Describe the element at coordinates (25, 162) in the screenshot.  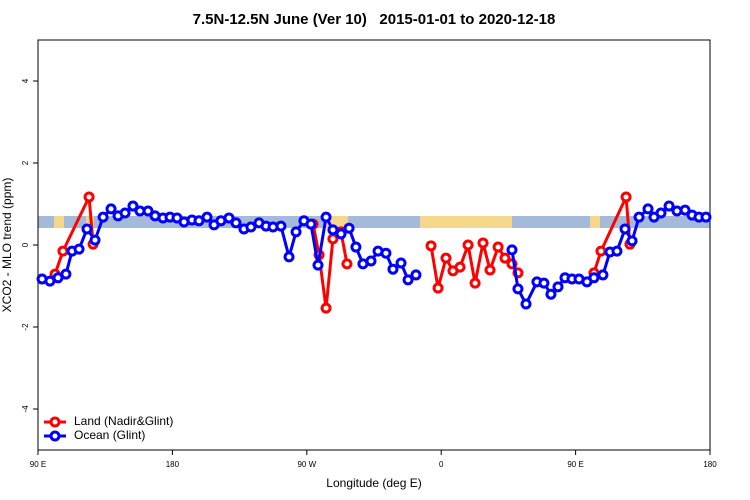
I see `y-tick-label: 2` at that location.